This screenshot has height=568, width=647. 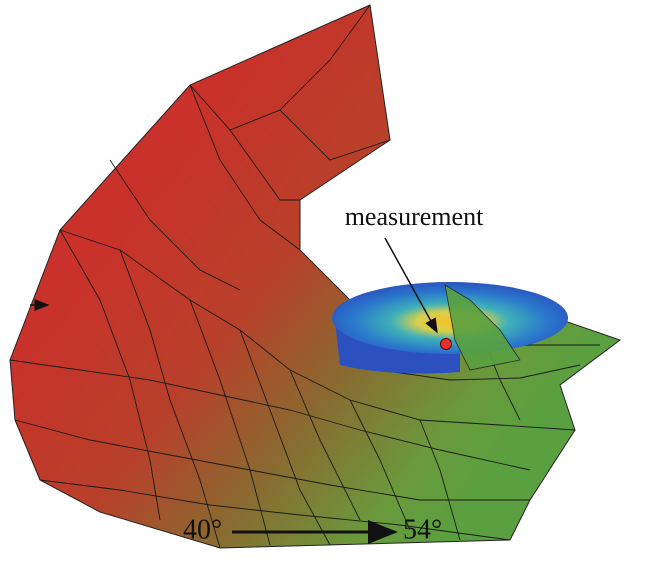 What do you see at coordinates (414, 216) in the screenshot?
I see `measurement-label: measurement` at bounding box center [414, 216].